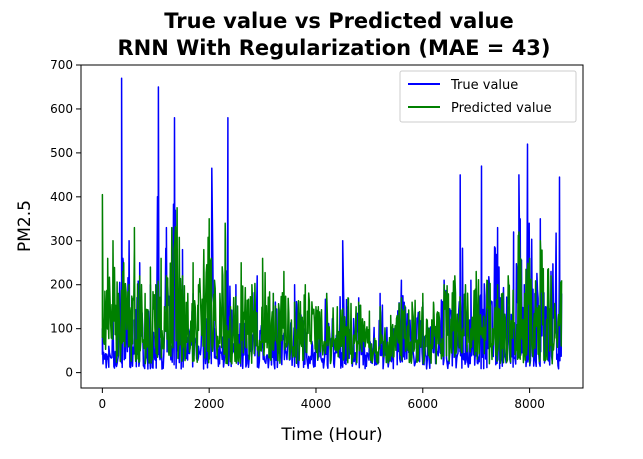 The image size is (643, 459). What do you see at coordinates (103, 404) in the screenshot?
I see `x-tick-label: 0` at bounding box center [103, 404].